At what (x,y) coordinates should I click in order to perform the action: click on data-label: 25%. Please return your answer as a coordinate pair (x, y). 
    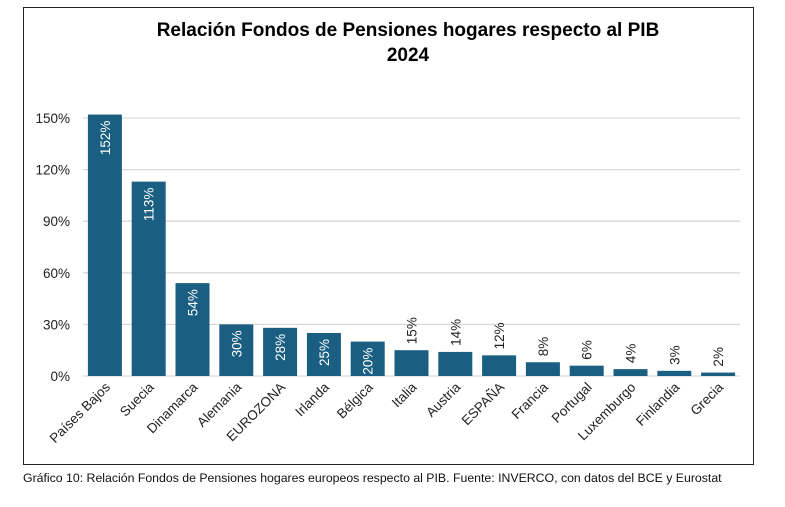
    Looking at the image, I should click on (324, 352).